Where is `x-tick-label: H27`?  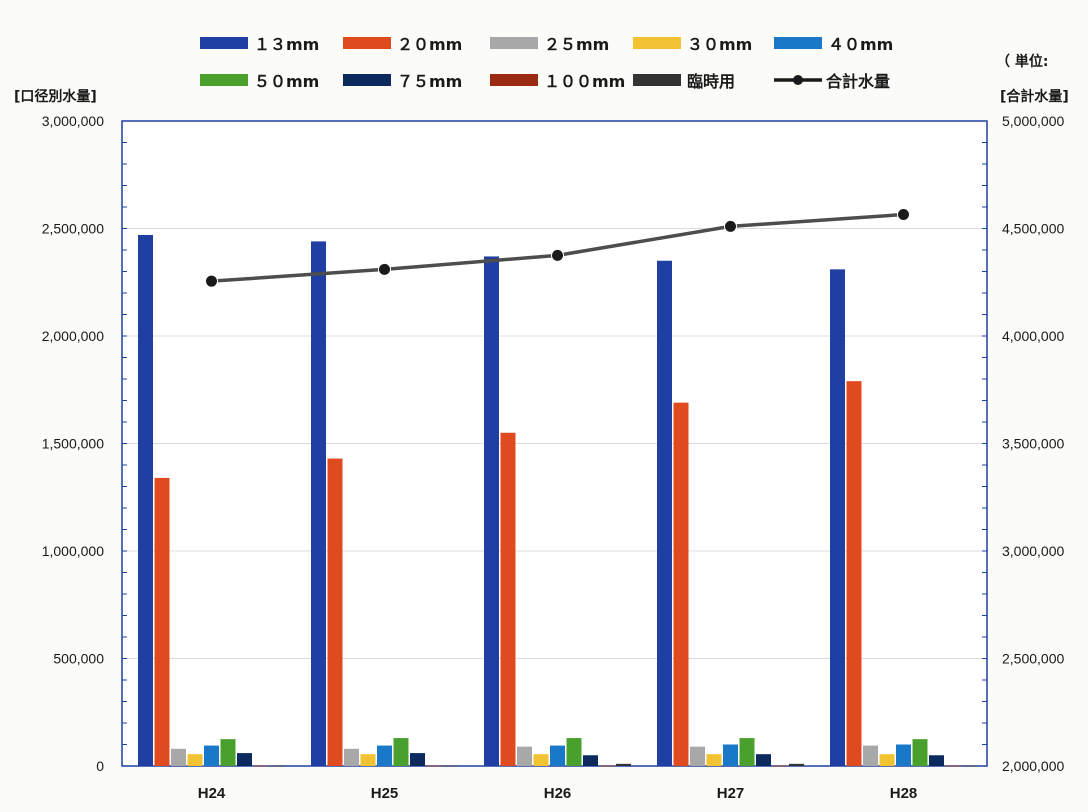 x-tick-label: H27 is located at coordinates (731, 793).